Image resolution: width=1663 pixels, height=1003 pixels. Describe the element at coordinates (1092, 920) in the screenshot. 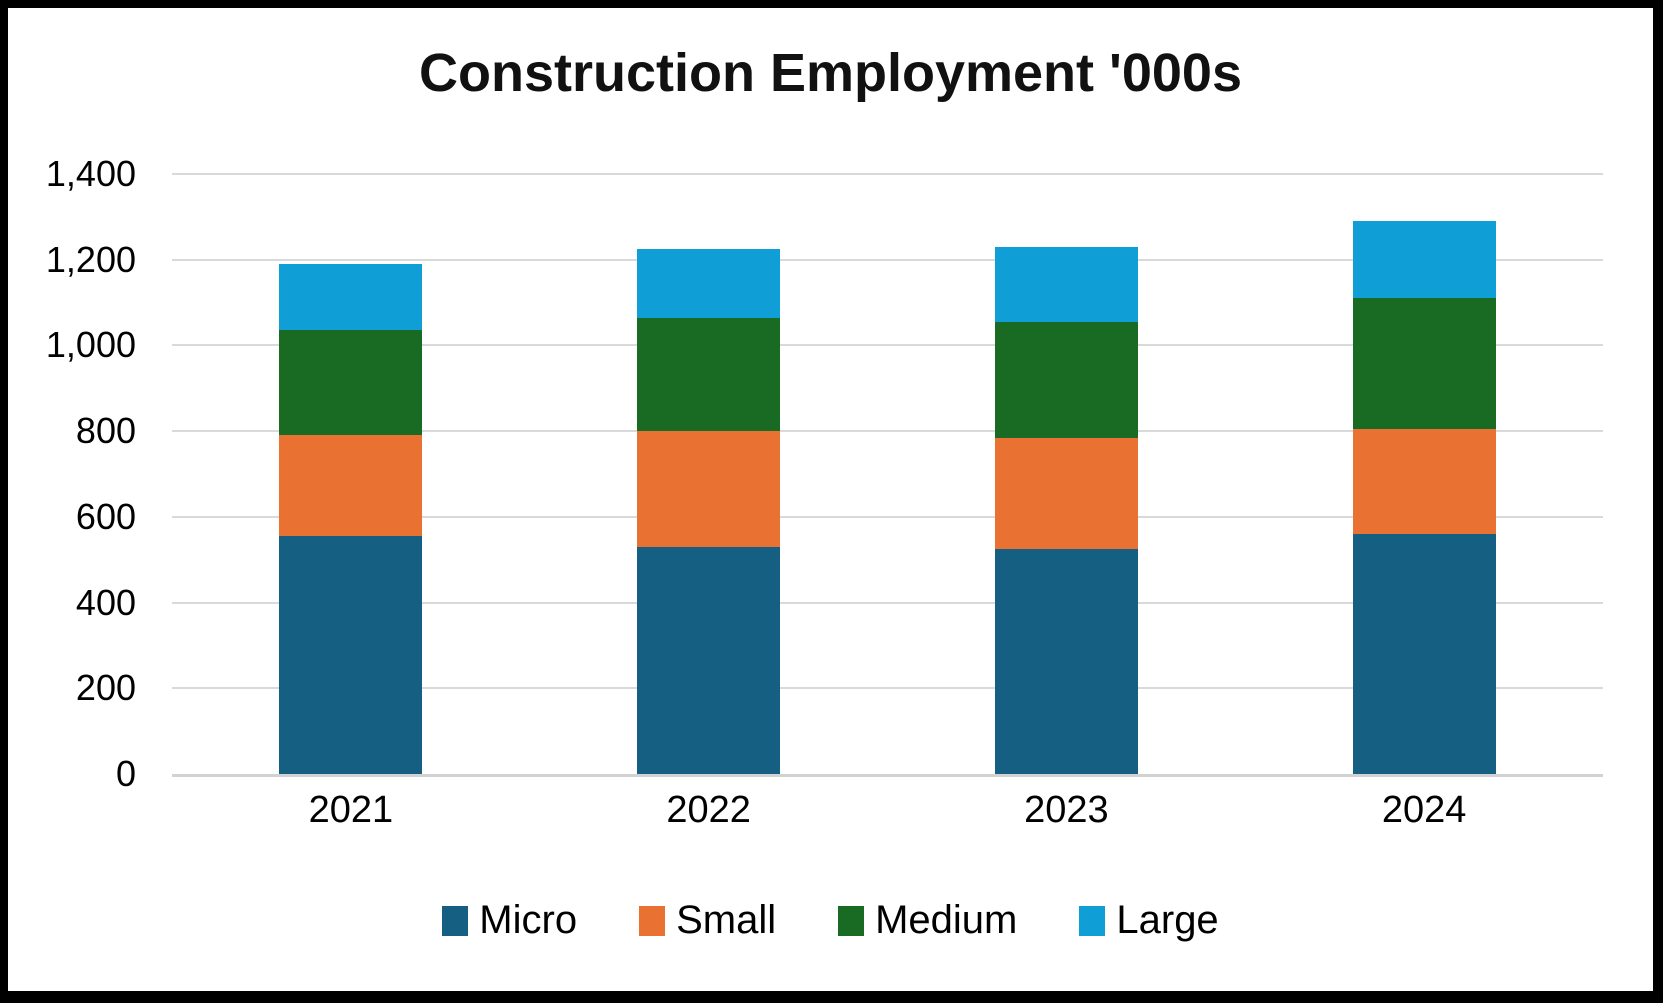

I see `legend-swatch-large-icon` at that location.